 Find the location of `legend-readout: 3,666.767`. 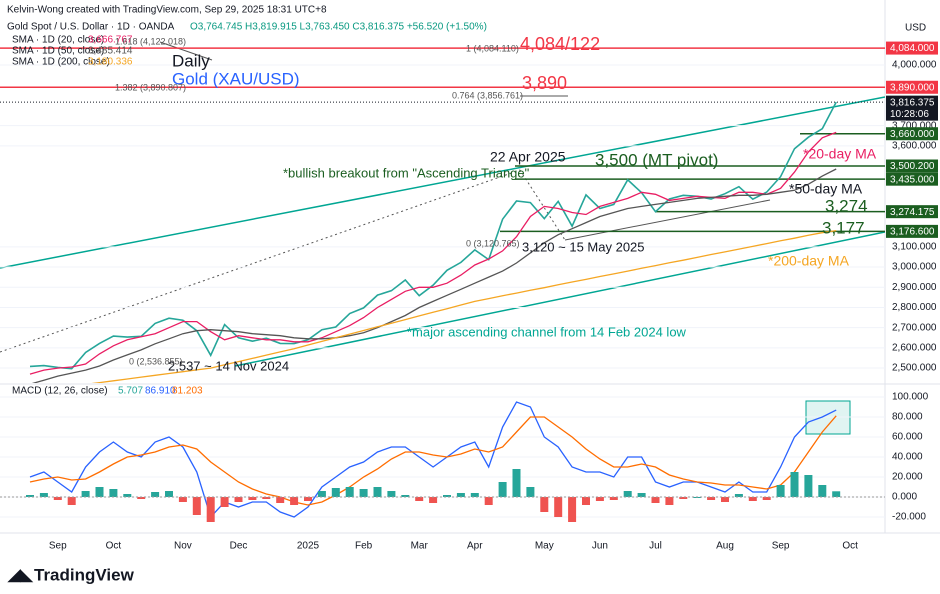

legend-readout: 3,666.767 is located at coordinates (110, 40).